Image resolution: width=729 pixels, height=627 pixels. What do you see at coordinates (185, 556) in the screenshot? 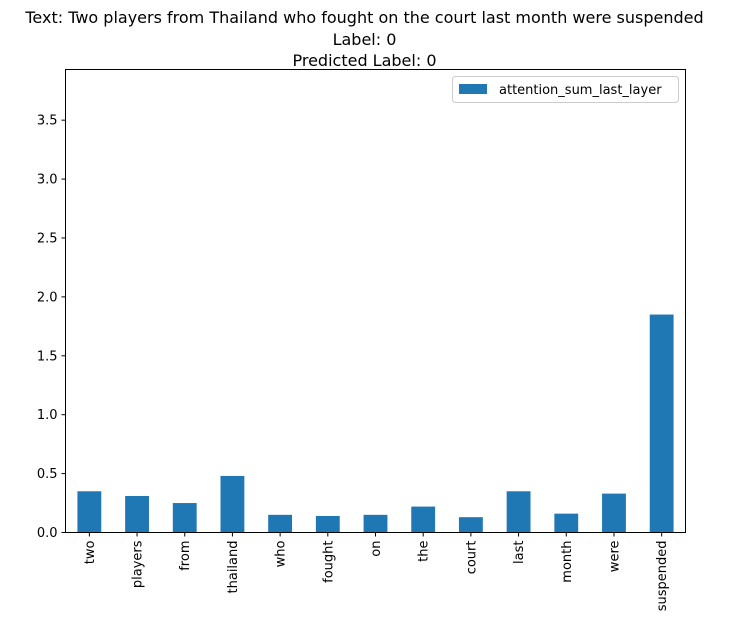
I see `x-tick-label-from: from` at bounding box center [185, 556].